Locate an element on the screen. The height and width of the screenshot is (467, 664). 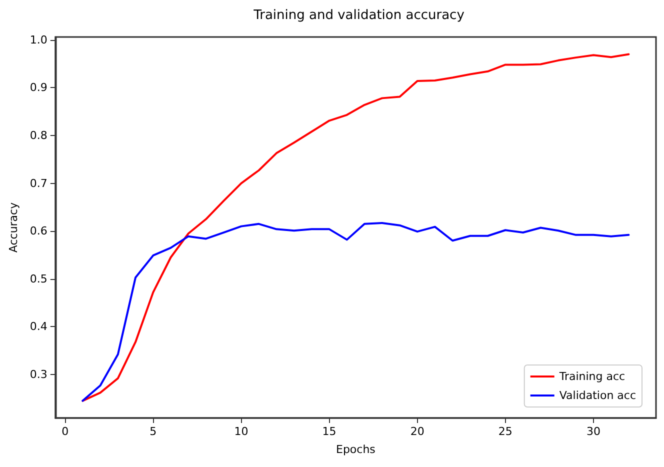
x-tick-label: 30 is located at coordinates (593, 431).